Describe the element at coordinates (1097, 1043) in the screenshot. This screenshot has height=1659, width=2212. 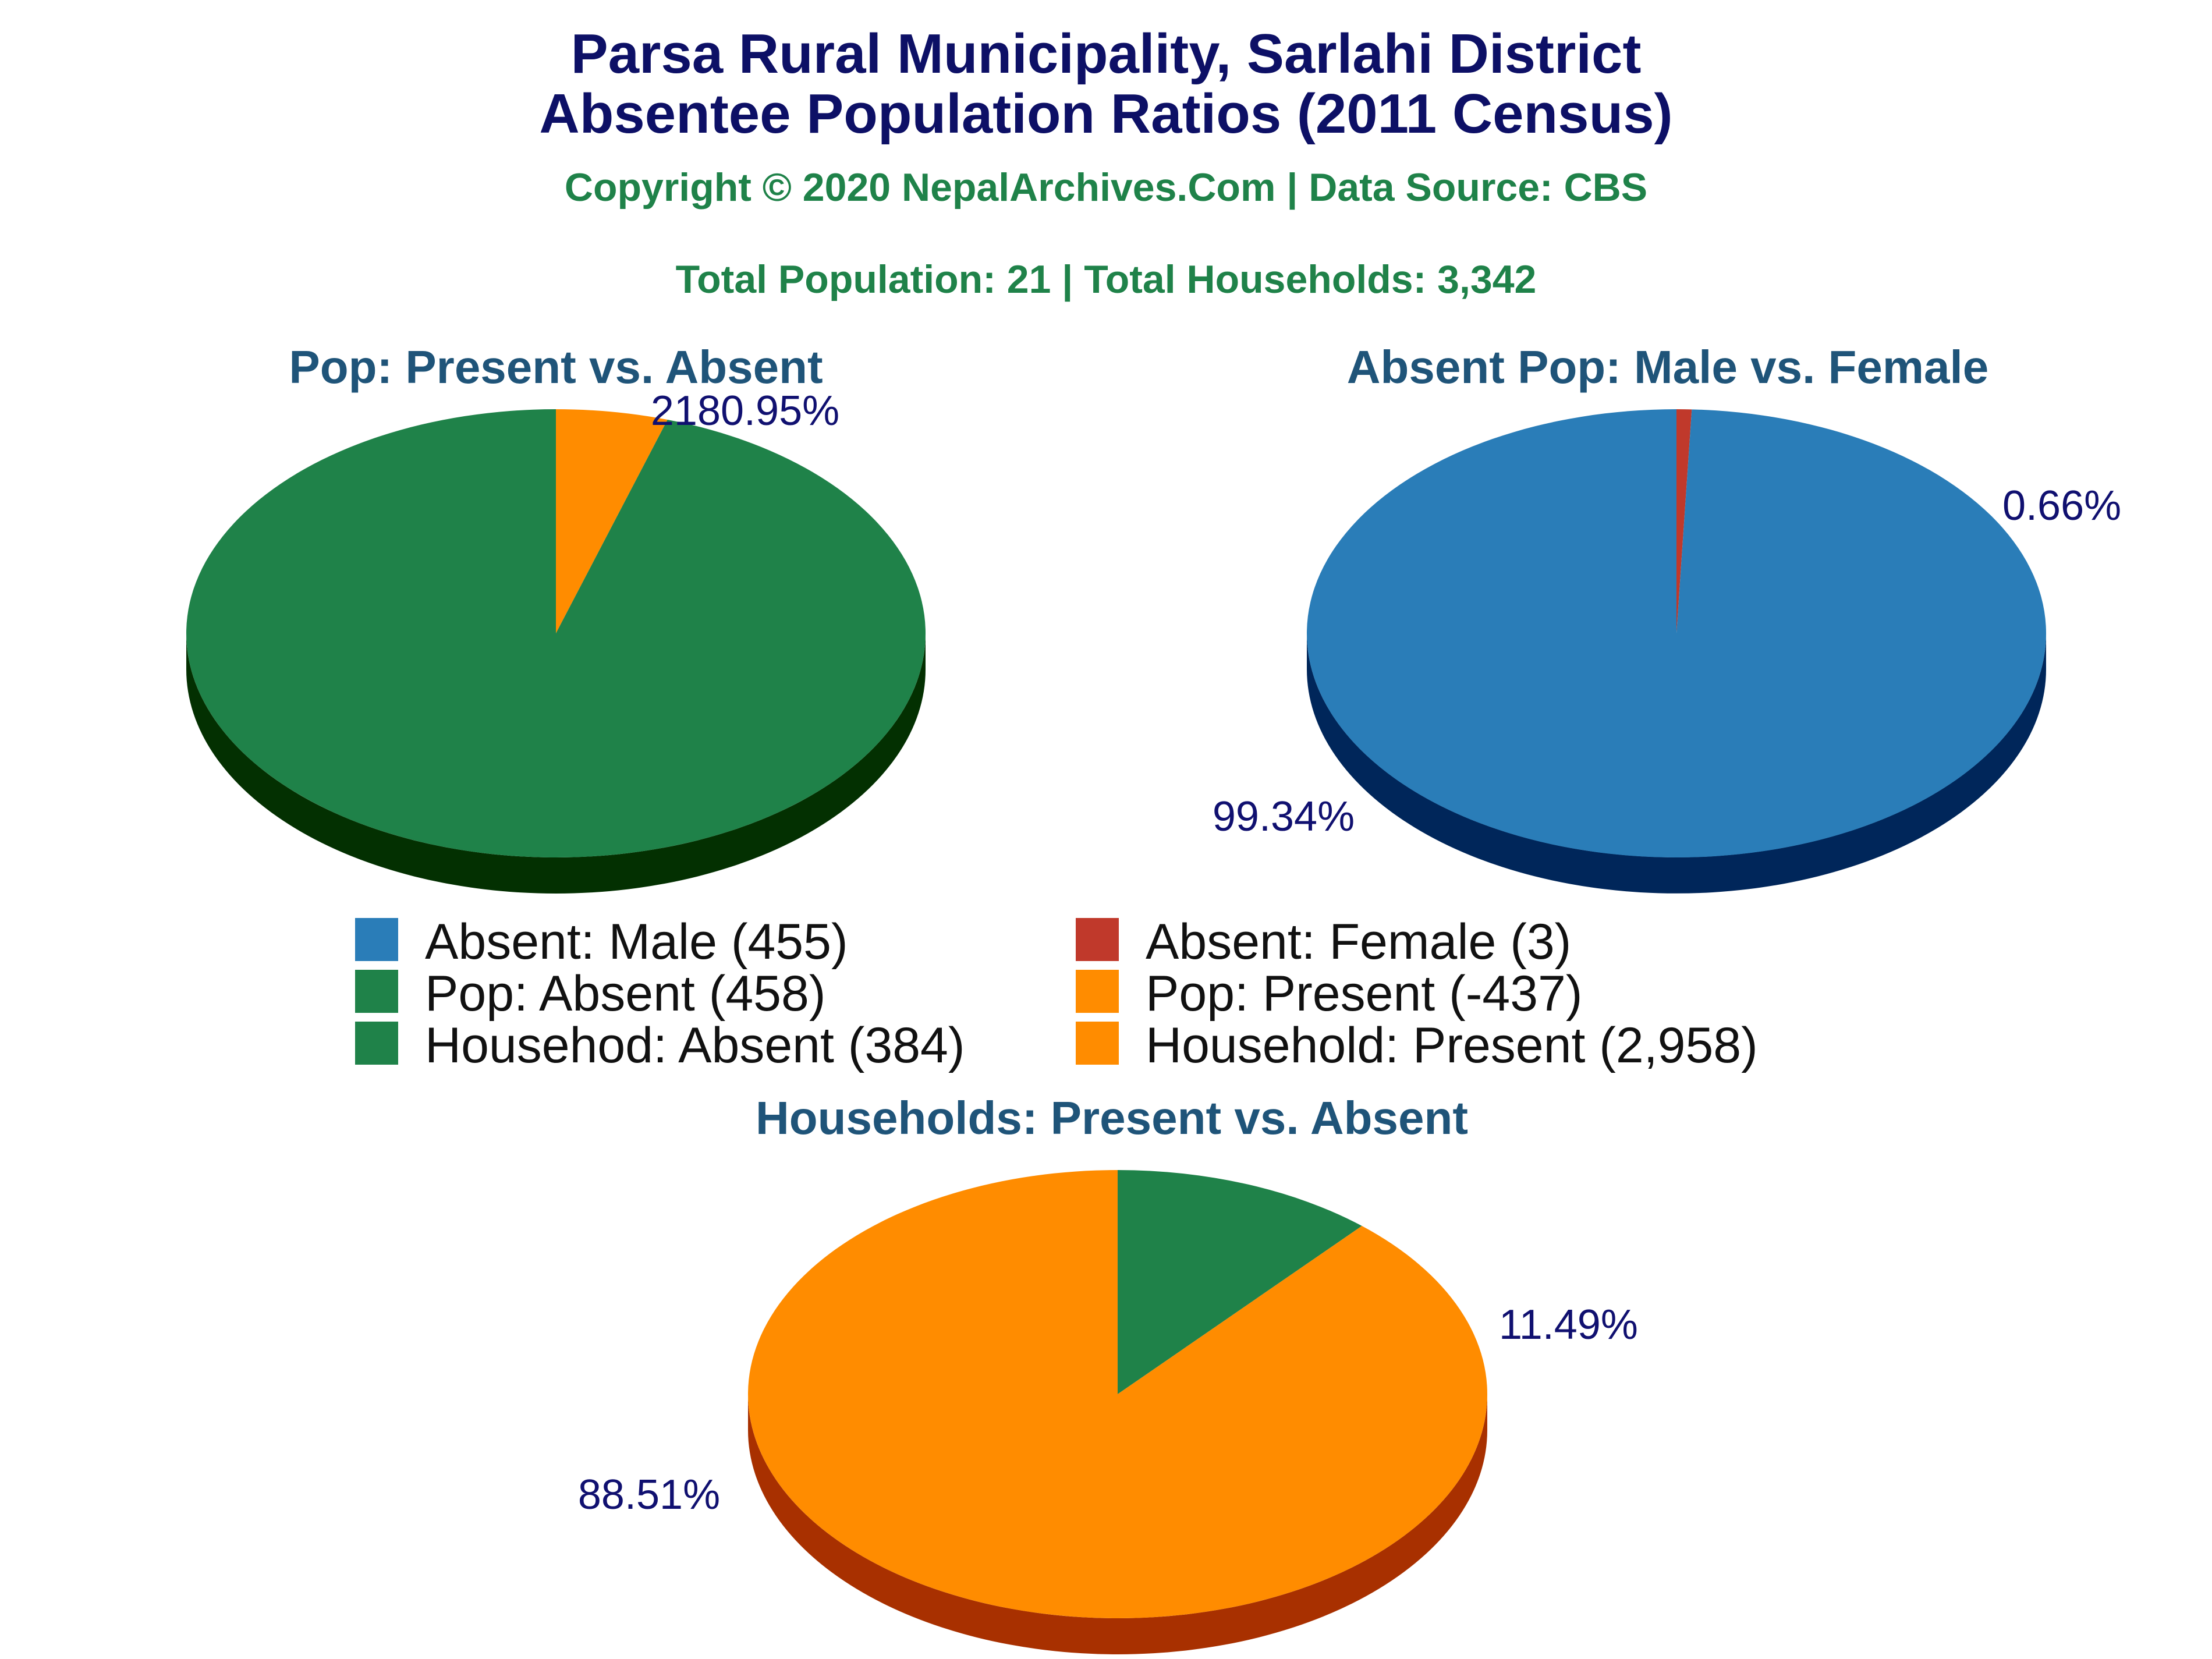
I see `legend-swatch-household-present` at that location.